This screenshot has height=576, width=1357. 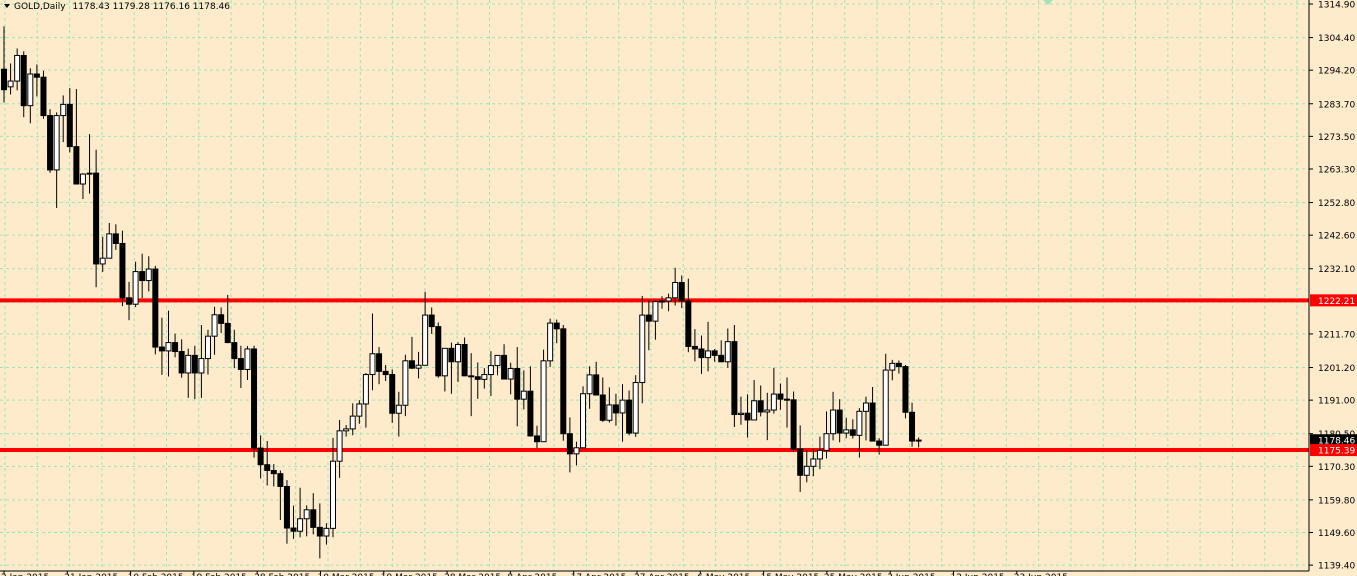 What do you see at coordinates (409, 574) in the screenshot?
I see `time-tick-label: 19 Mar 2015` at bounding box center [409, 574].